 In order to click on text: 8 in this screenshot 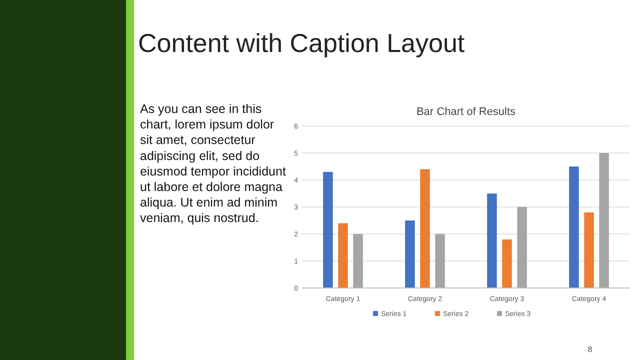, I will do `click(590, 349)`.